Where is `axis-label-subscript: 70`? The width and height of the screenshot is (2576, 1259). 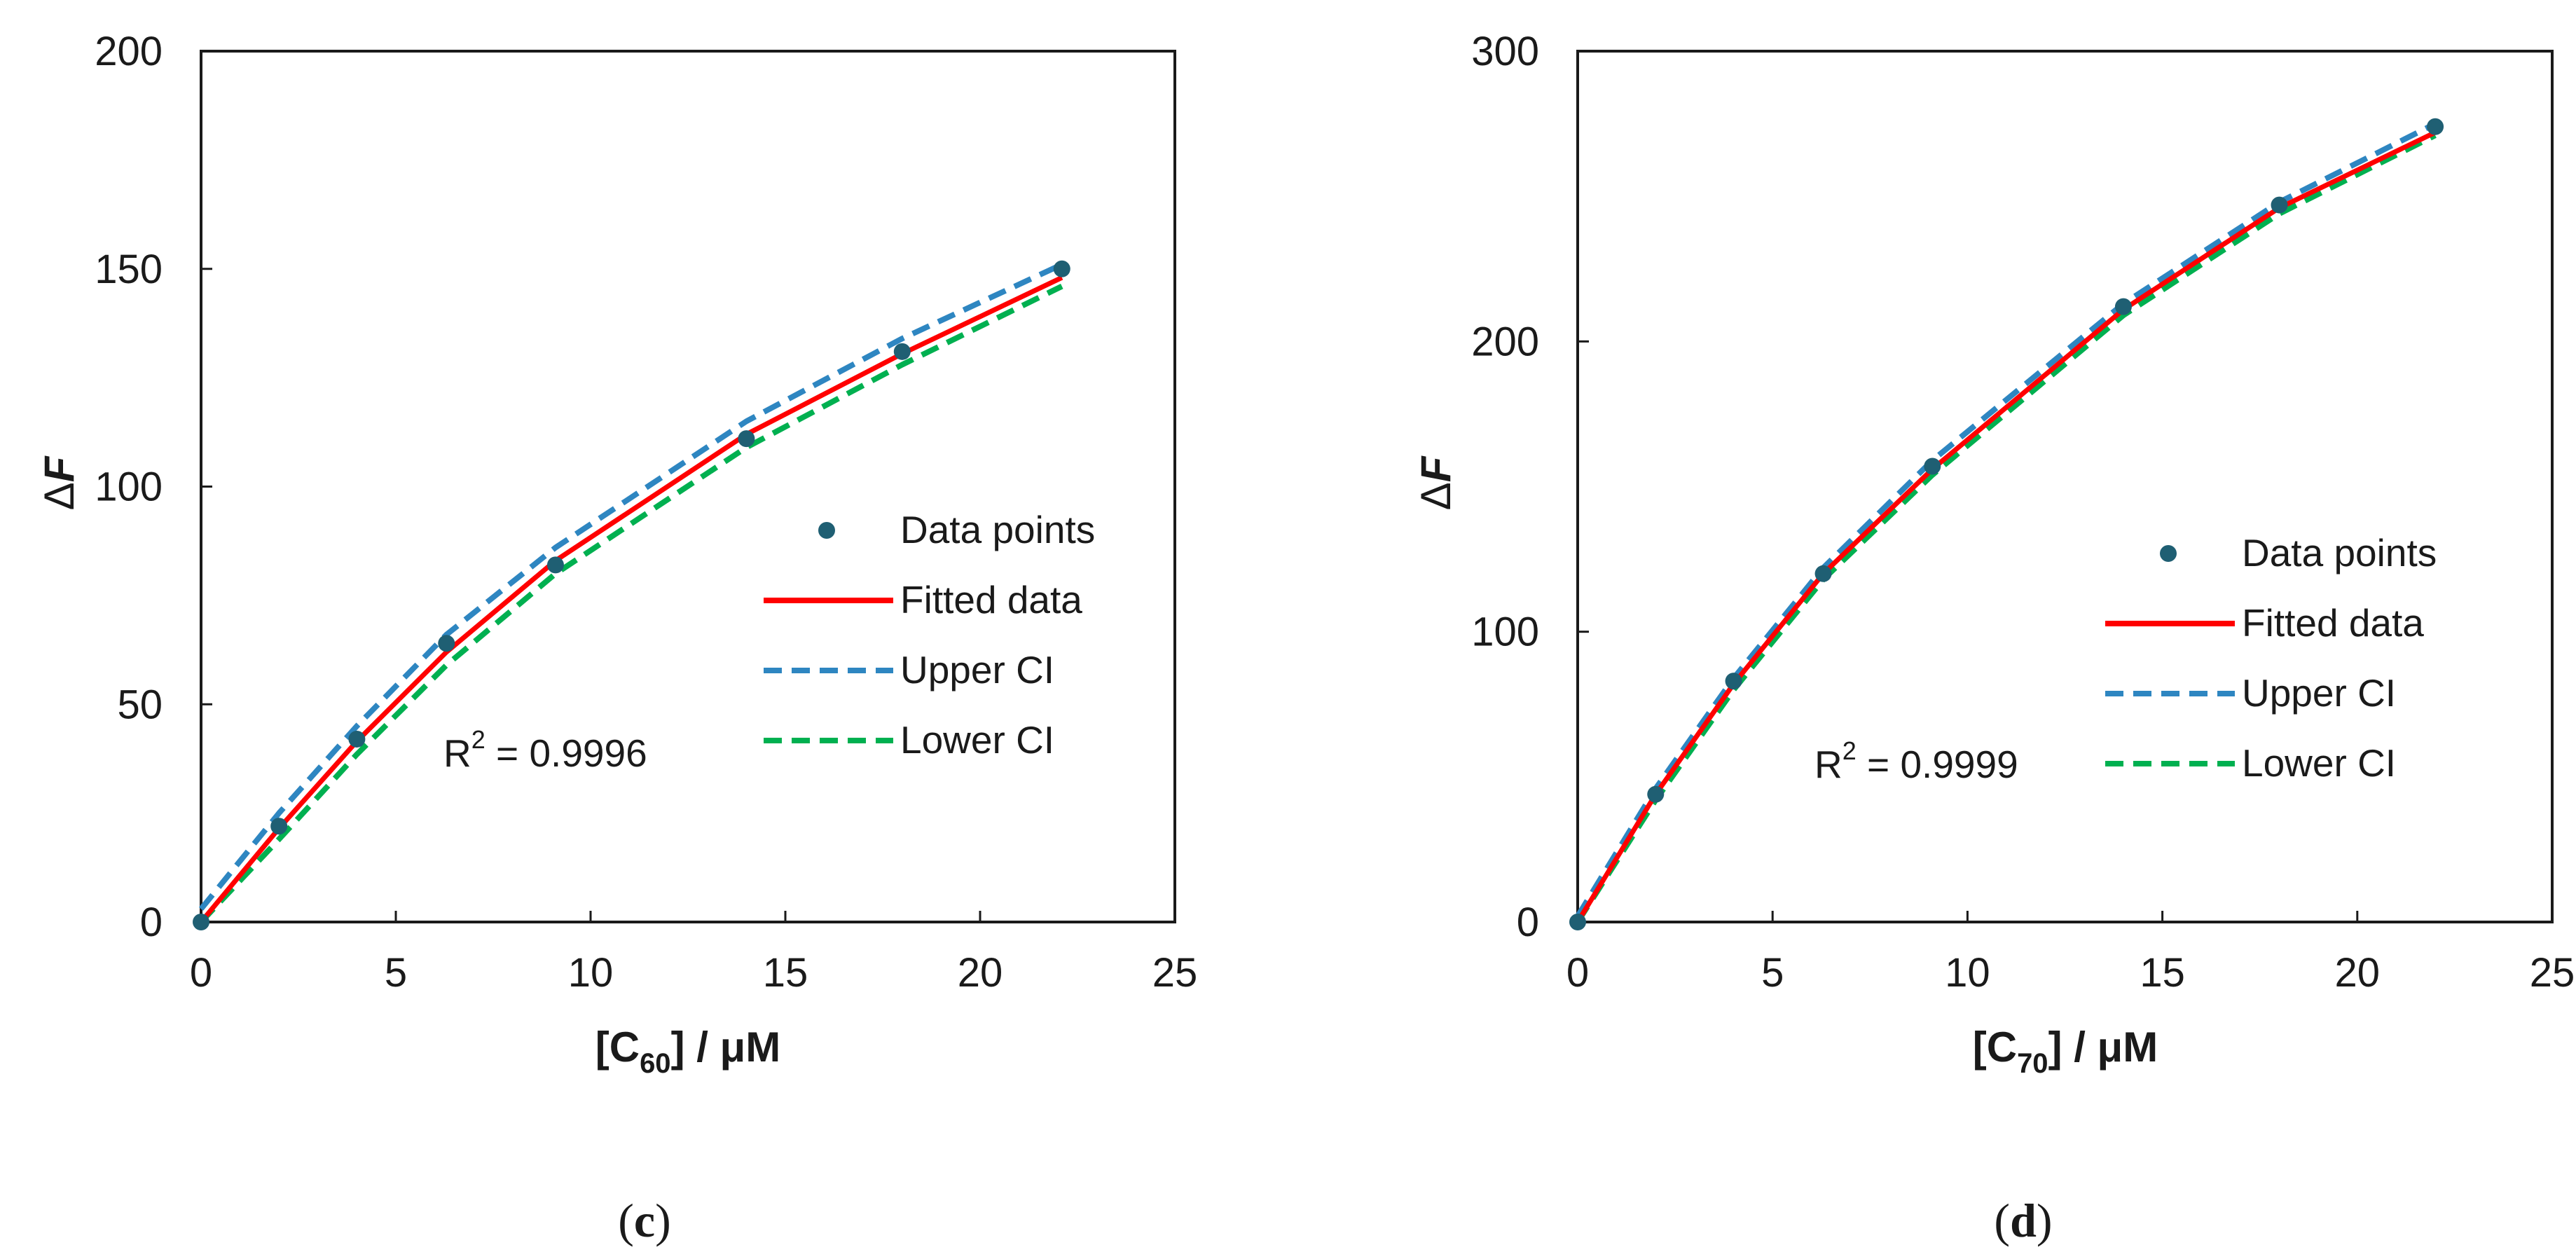
axis-label-subscript: 70 is located at coordinates (2032, 1063).